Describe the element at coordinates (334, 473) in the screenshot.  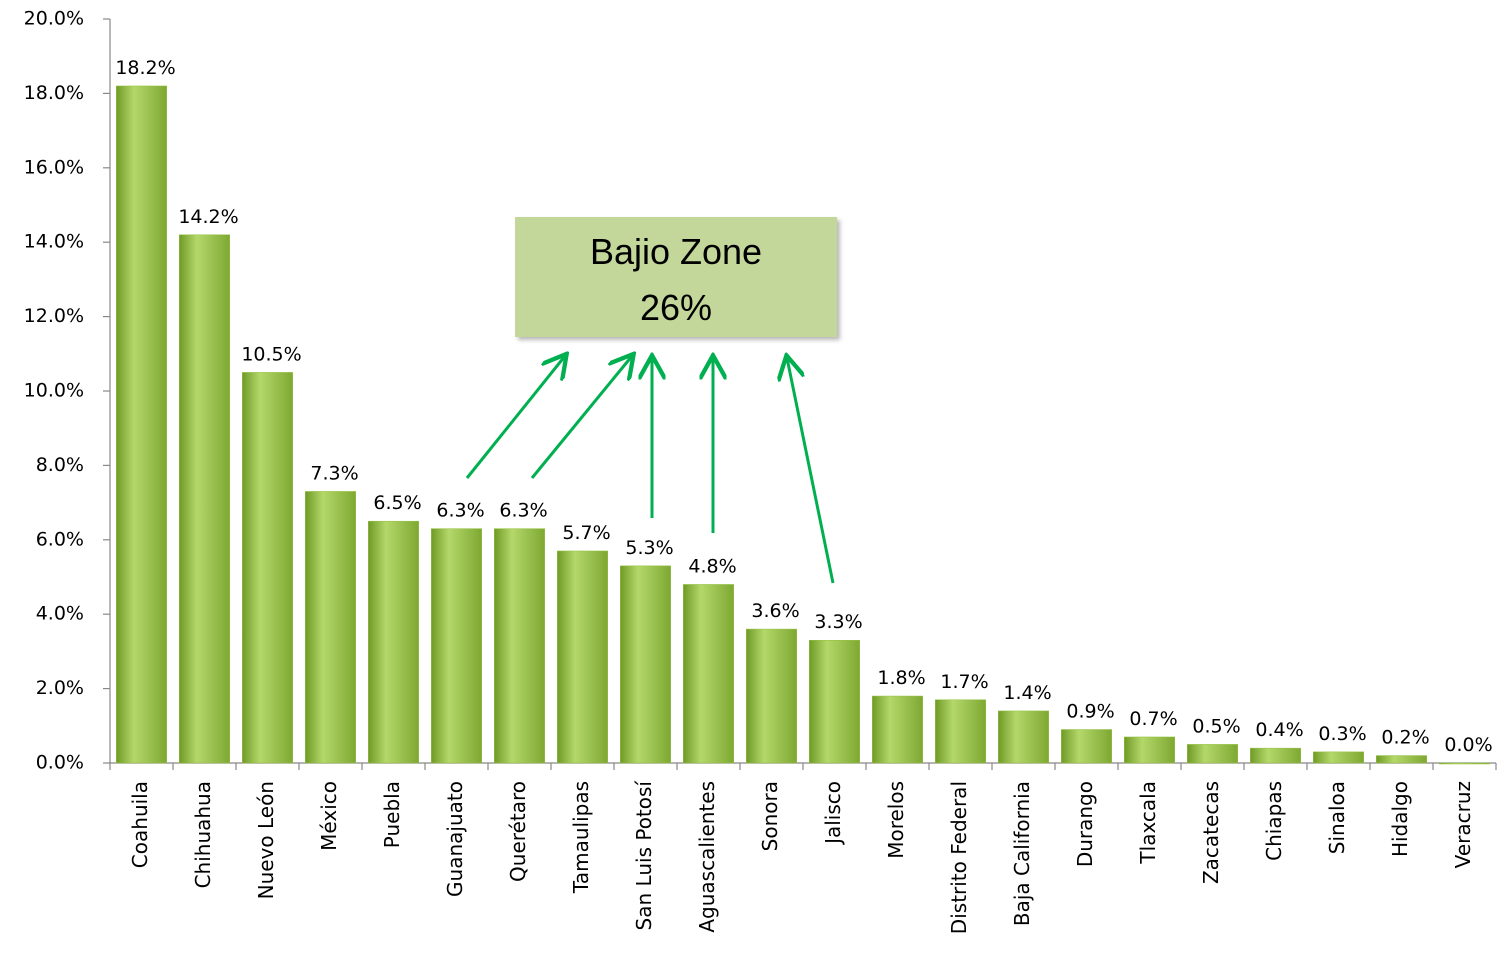
I see `value-label: 7.3%` at that location.